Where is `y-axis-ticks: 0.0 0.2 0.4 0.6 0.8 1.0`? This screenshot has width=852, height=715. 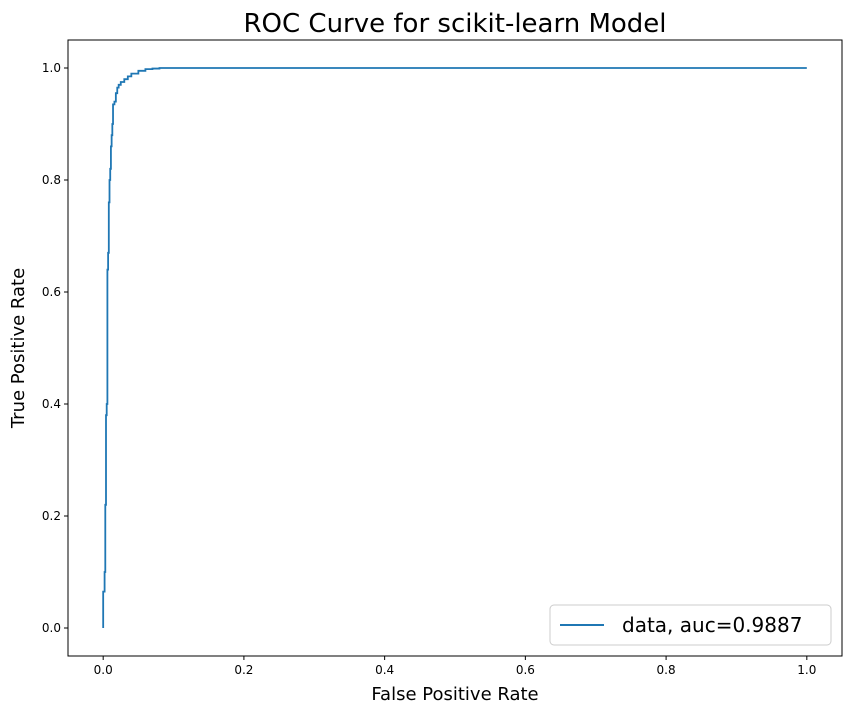 y-axis-ticks: 0.0 0.2 0.4 0.6 0.8 1.0 is located at coordinates (55, 348).